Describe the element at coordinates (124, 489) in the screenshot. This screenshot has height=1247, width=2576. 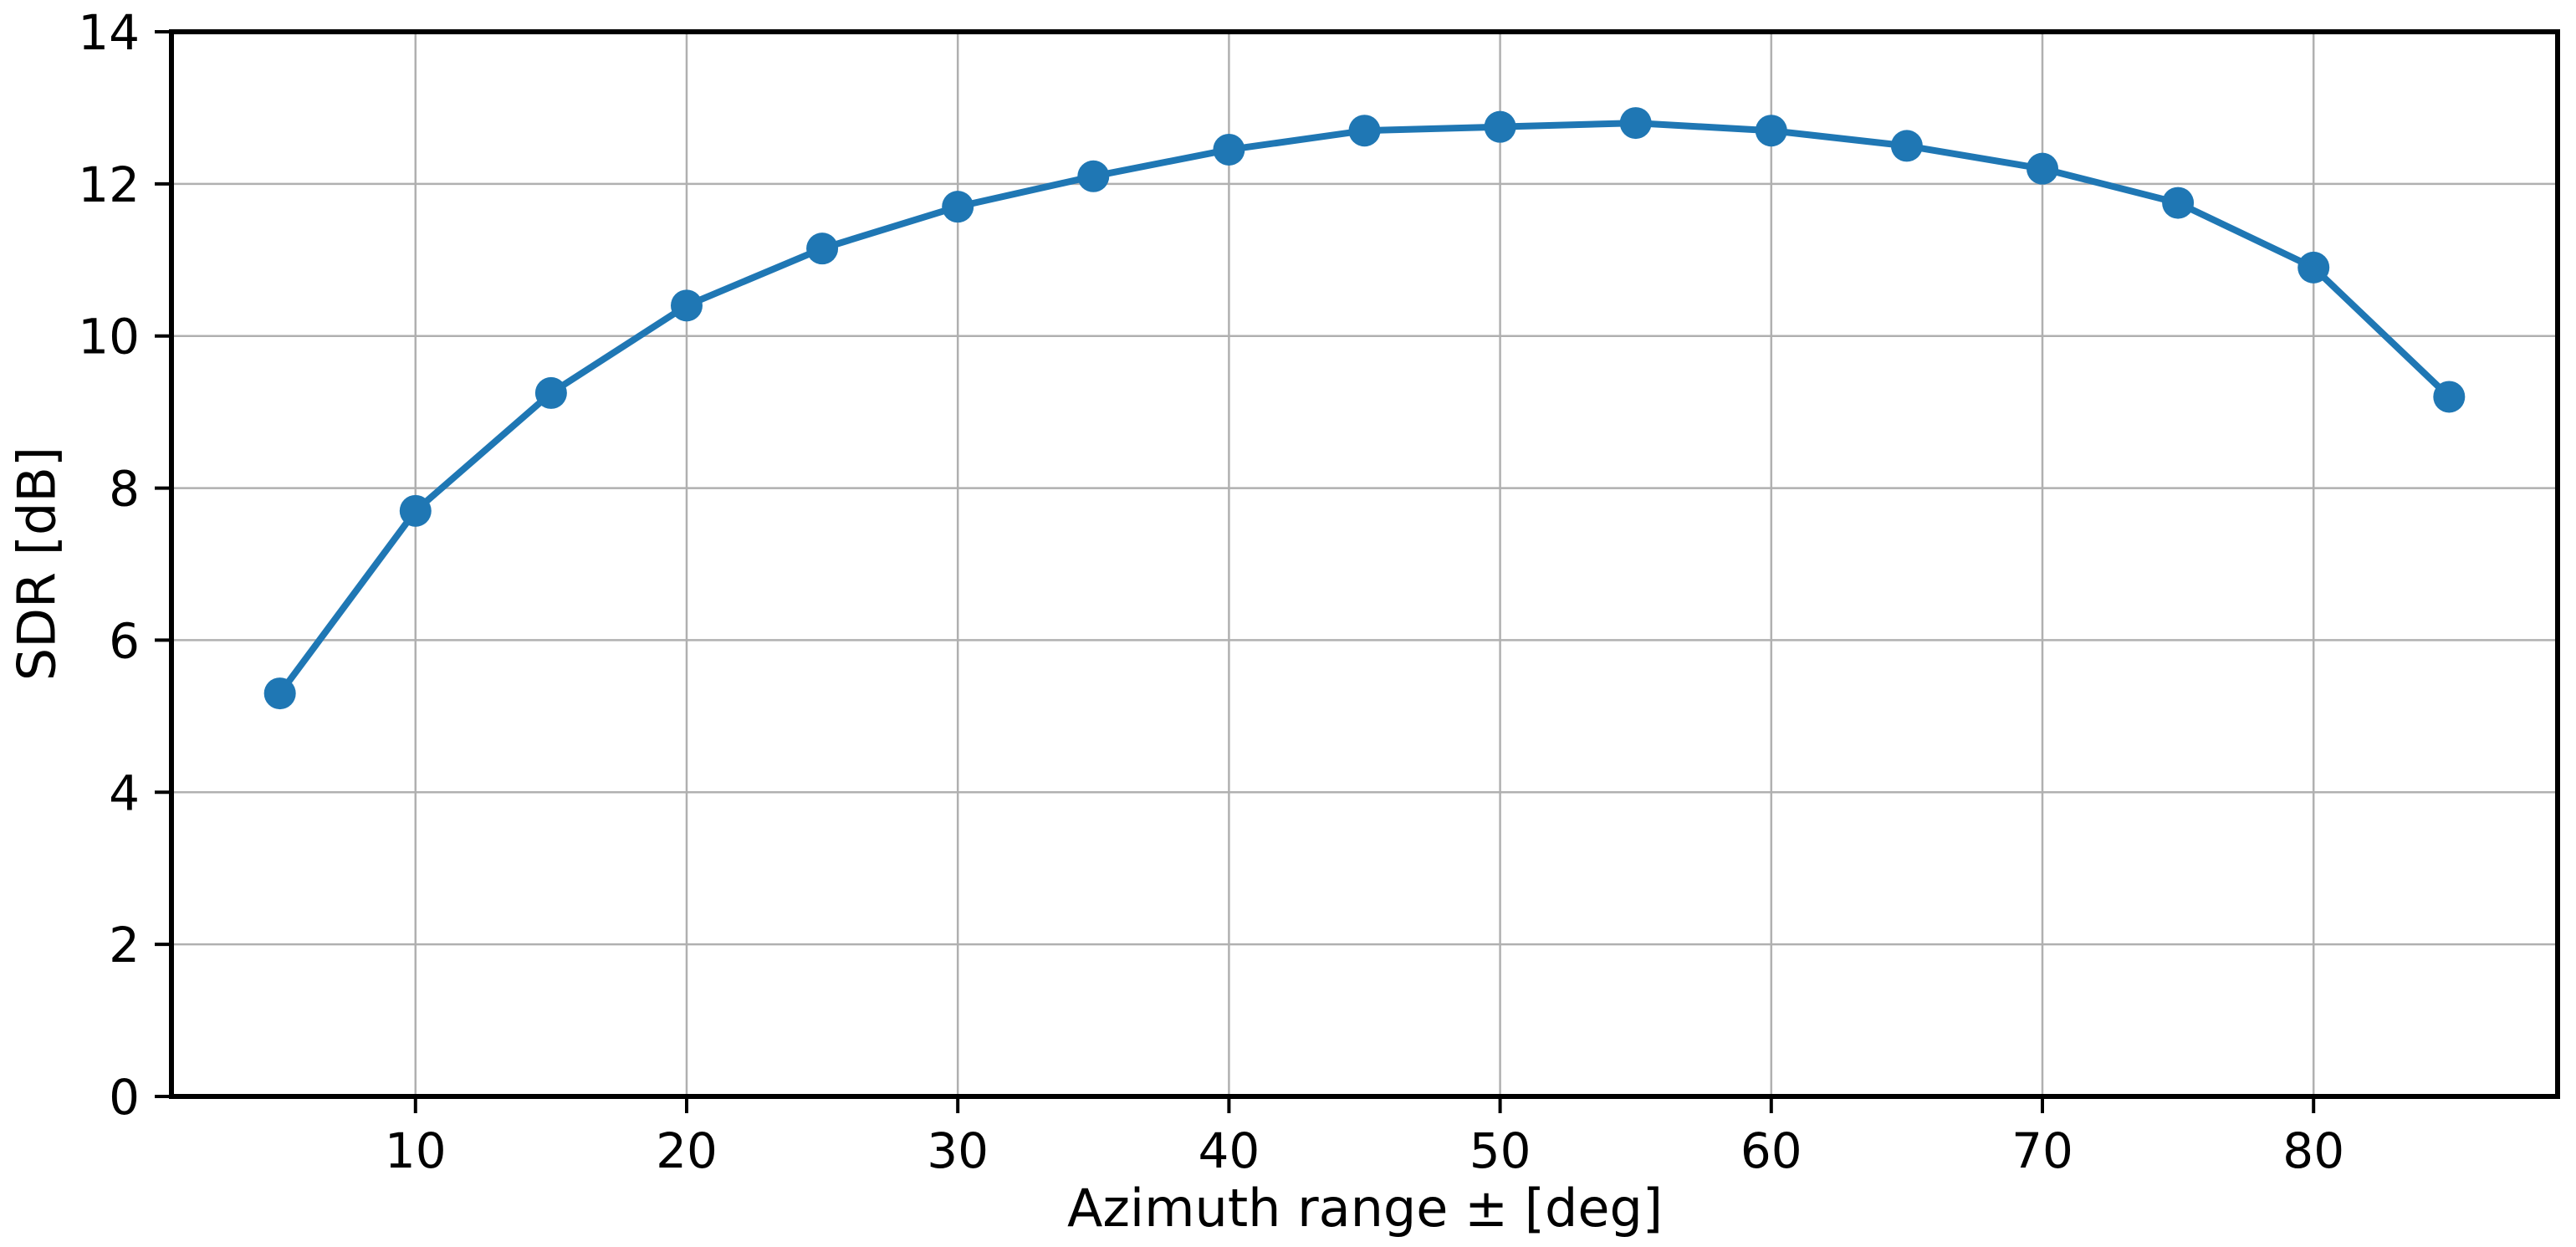
I see `y-tick-label: 8` at that location.